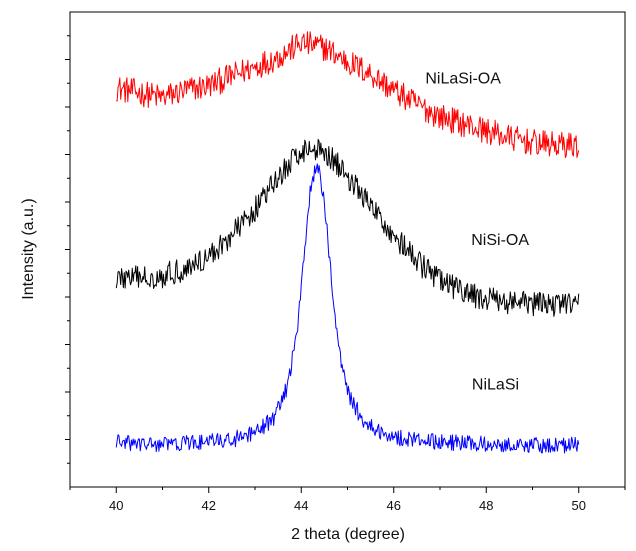 Image resolution: width=636 pixels, height=551 pixels. What do you see at coordinates (67, 249) in the screenshot?
I see `y-axis` at bounding box center [67, 249].